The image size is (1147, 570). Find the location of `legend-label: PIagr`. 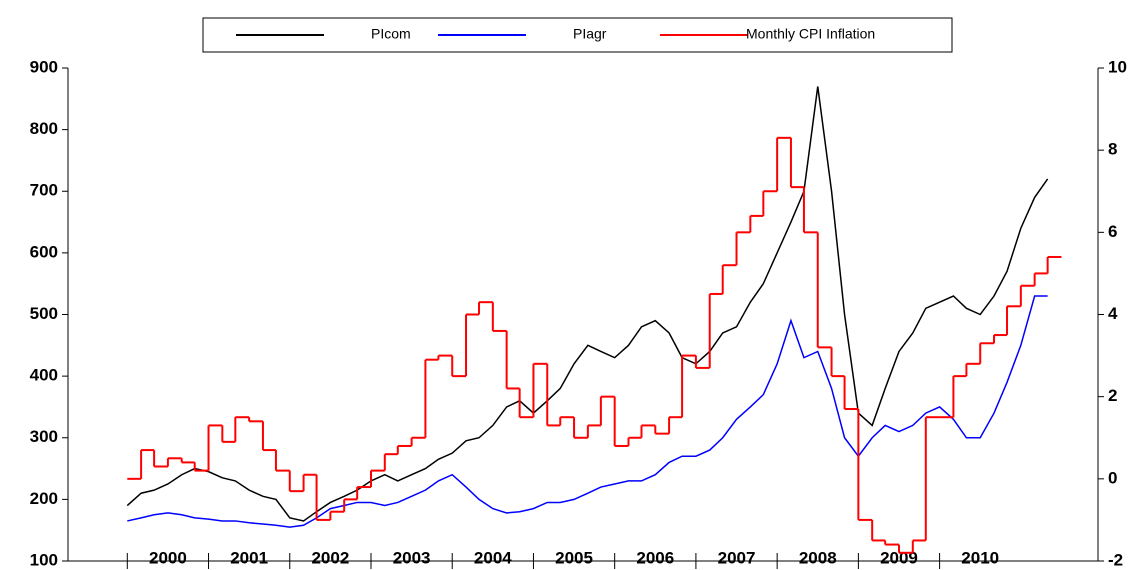

legend-label: PIagr is located at coordinates (590, 34).